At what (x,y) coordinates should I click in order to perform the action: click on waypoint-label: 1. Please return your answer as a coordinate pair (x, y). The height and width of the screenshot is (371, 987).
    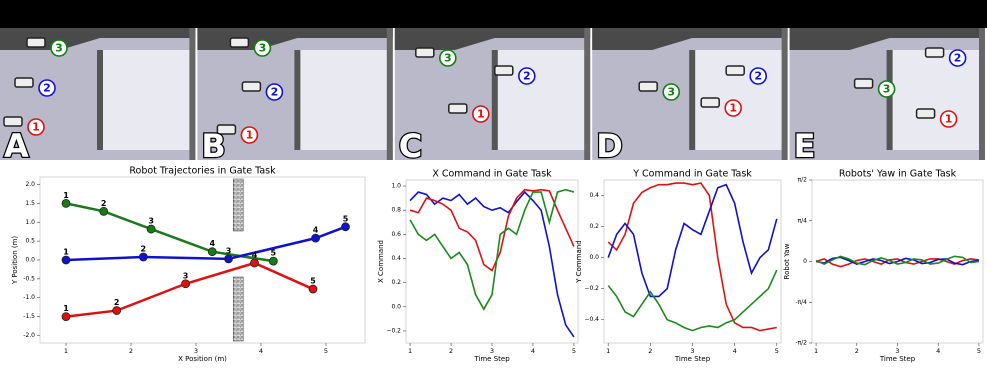
    Looking at the image, I should click on (66, 195).